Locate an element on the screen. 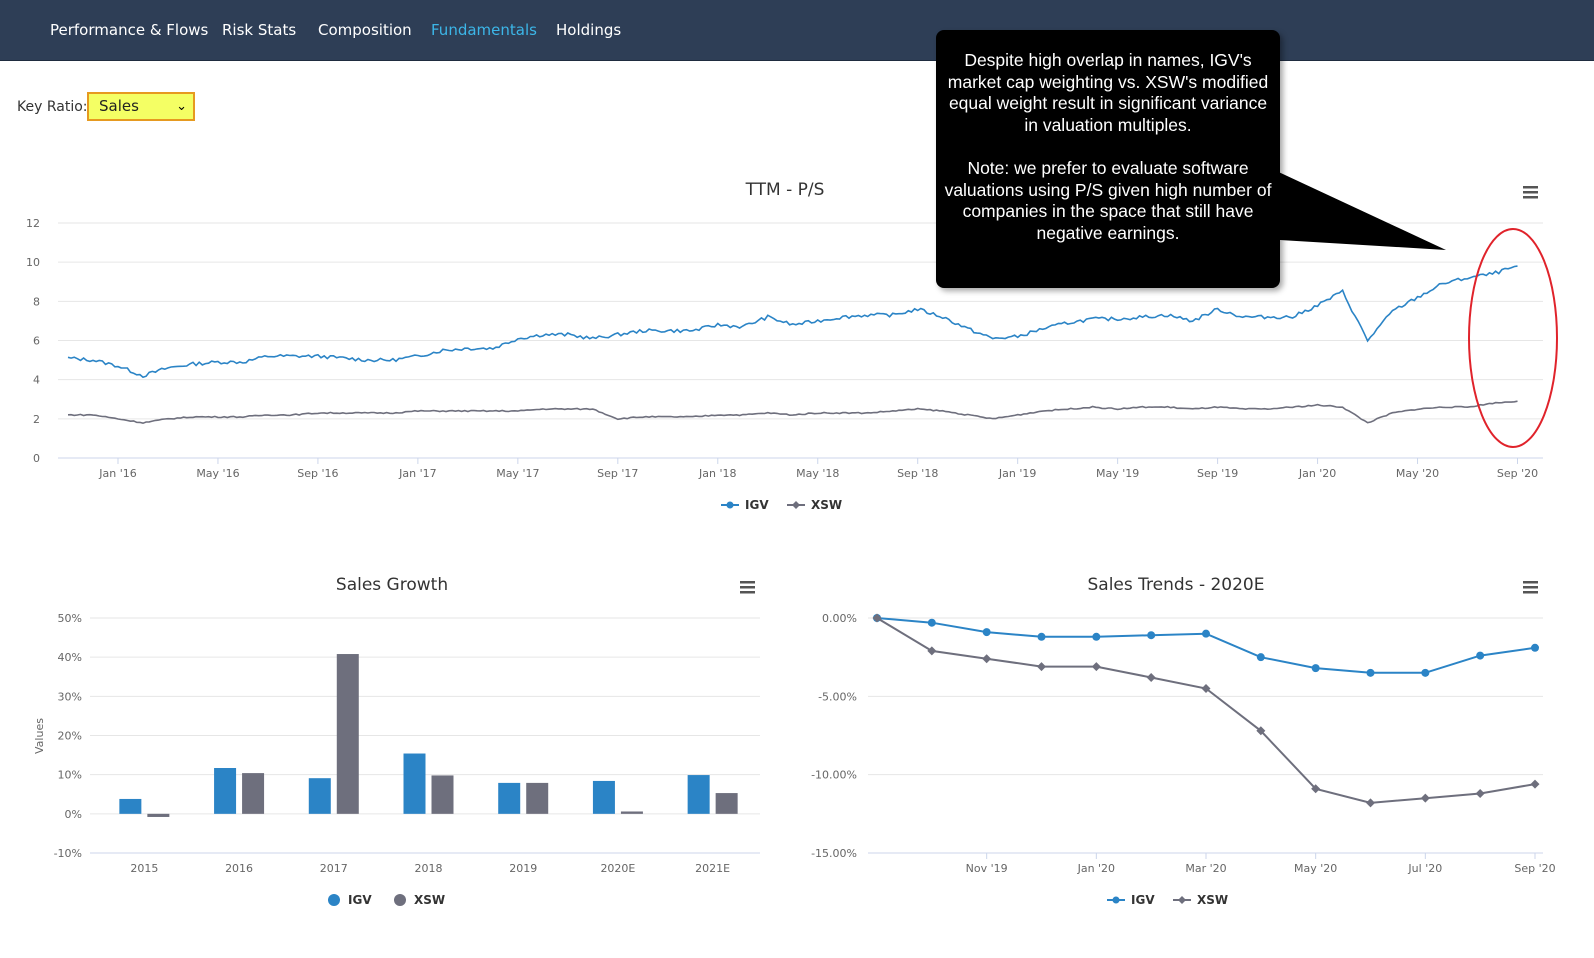 Image resolution: width=1594 pixels, height=958 pixels. sales-trends-title: Sales Trends - 2020E is located at coordinates (1176, 585).